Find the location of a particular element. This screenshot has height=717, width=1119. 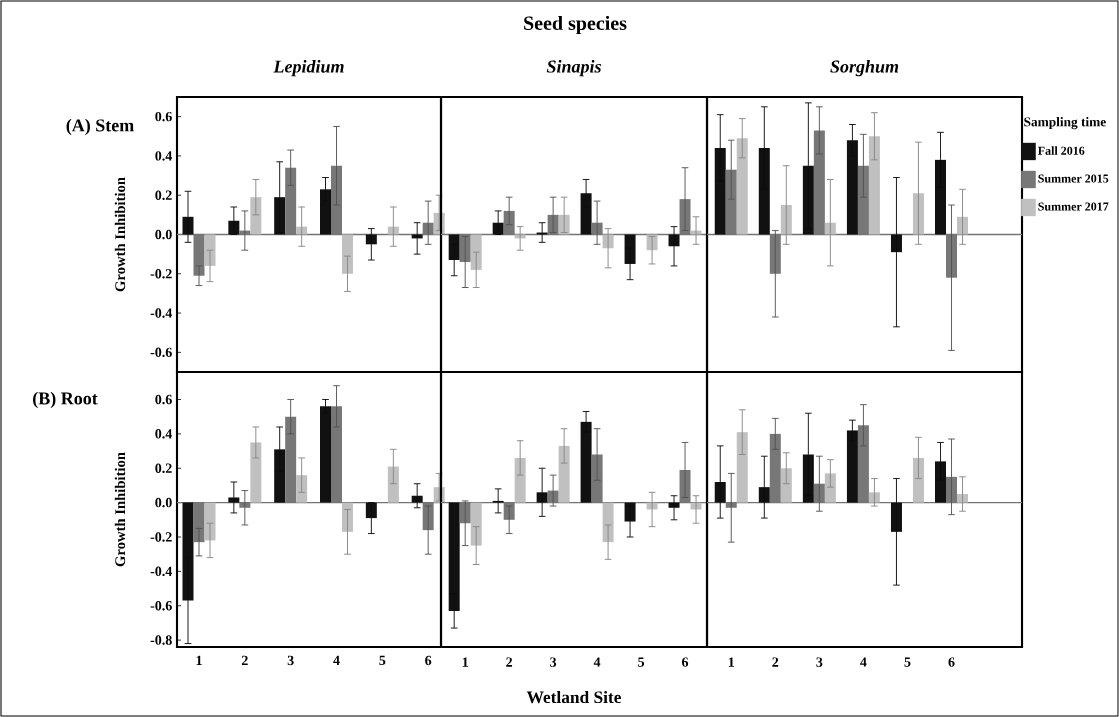

text: (A) Stem is located at coordinates (100, 127).